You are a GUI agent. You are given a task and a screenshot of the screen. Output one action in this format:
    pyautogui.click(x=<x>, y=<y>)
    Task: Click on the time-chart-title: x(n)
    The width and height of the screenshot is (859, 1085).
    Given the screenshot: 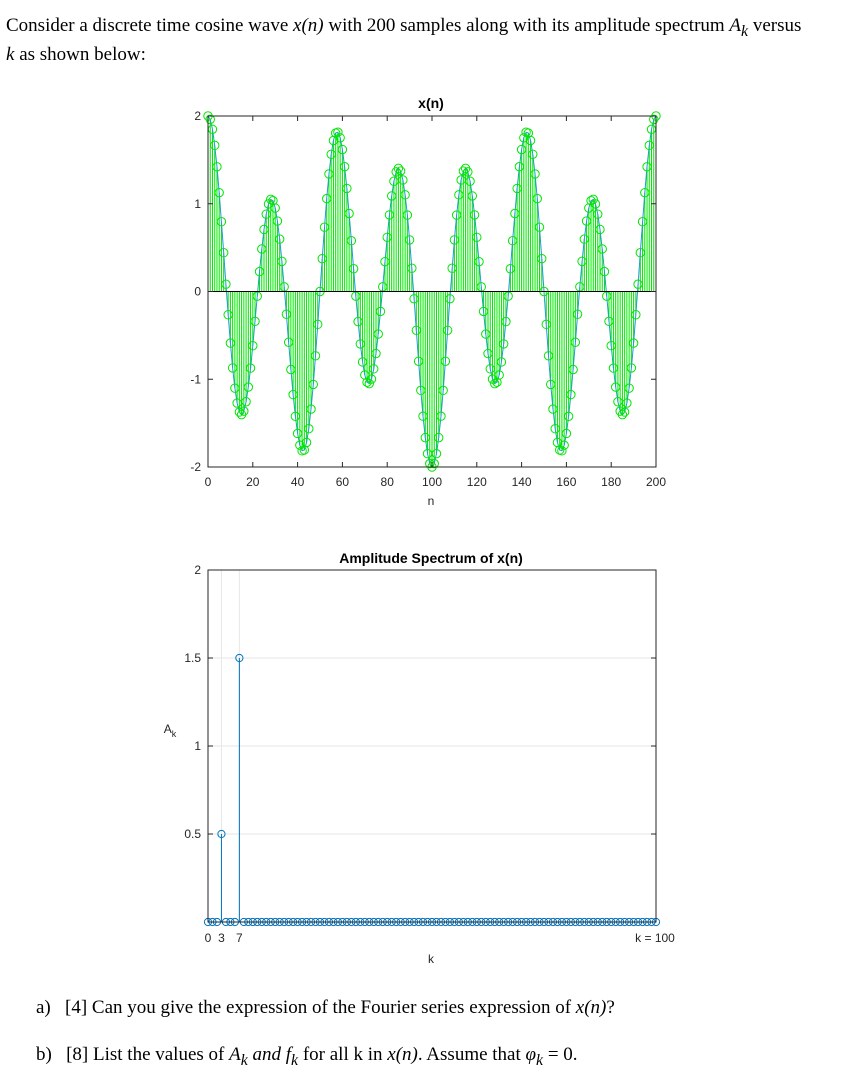 What is the action you would take?
    pyautogui.click(x=431, y=103)
    